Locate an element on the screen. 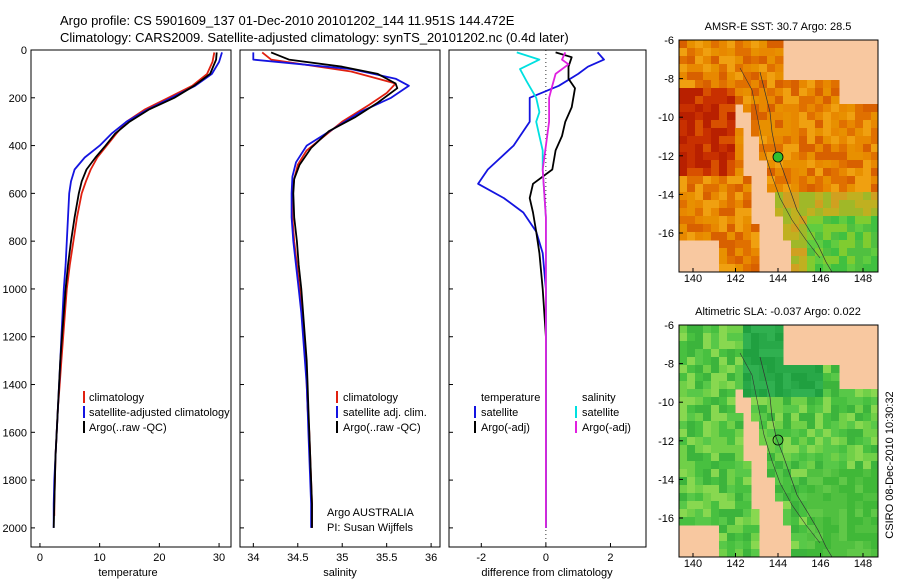 The height and width of the screenshot is (580, 900). sst-map-title: AMSR-E SST: 30.7 Argo: 28.5 is located at coordinates (778, 27).